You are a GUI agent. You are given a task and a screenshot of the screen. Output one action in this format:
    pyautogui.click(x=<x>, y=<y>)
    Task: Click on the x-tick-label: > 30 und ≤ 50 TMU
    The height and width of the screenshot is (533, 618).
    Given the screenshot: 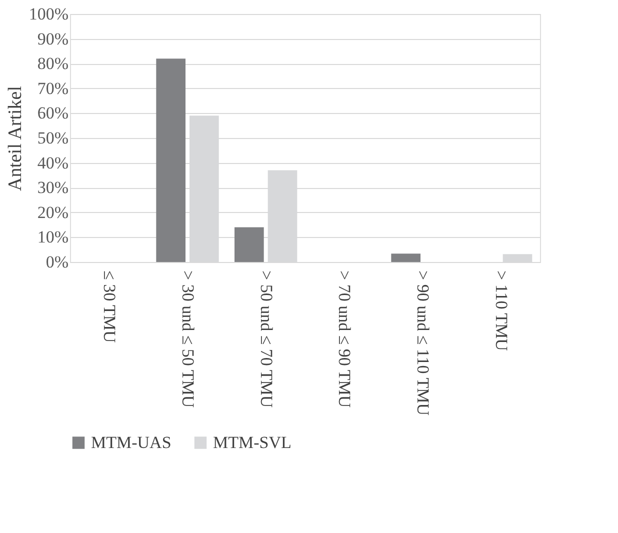 What is the action you would take?
    pyautogui.click(x=188, y=339)
    